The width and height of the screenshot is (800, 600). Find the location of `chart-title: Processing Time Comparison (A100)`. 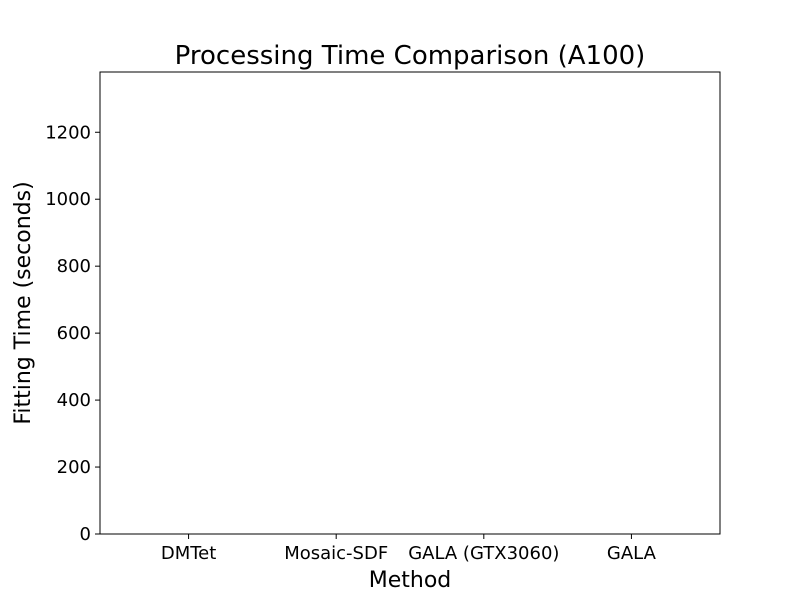

chart-title: Processing Time Comparison (A100) is located at coordinates (410, 56).